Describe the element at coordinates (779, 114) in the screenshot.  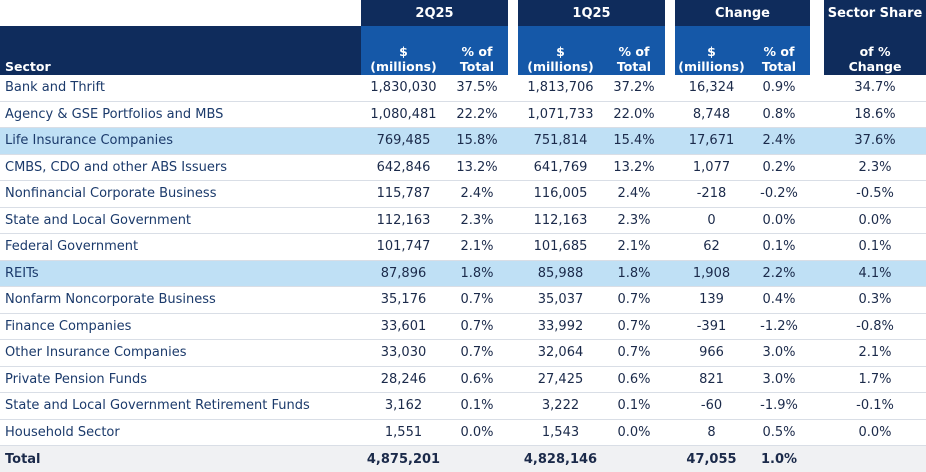
I see `change-pct: 0.8%` at that location.